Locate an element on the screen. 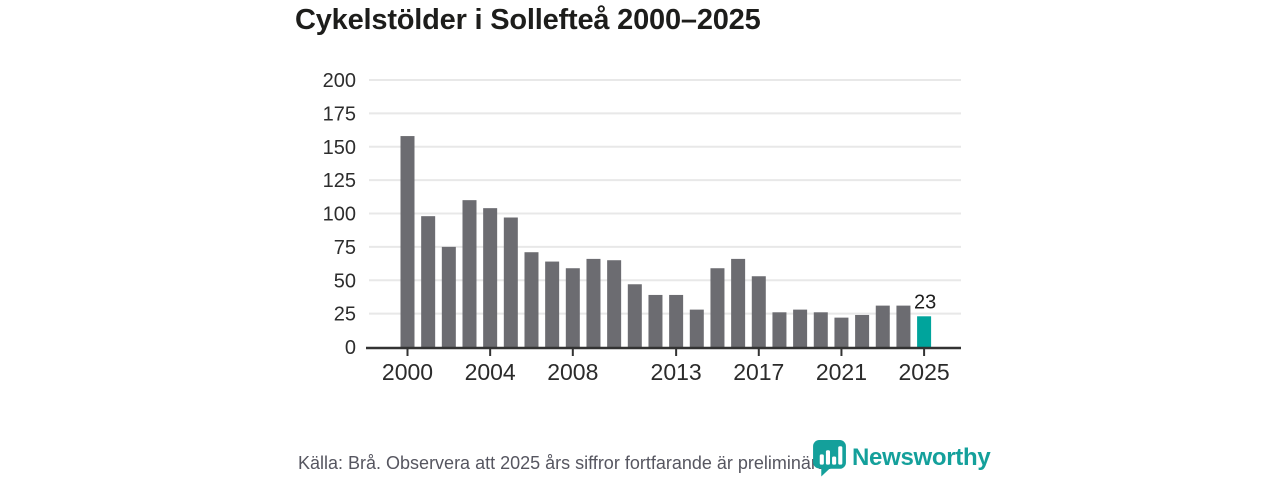 The width and height of the screenshot is (1280, 480). bar-2015 is located at coordinates (717, 307).